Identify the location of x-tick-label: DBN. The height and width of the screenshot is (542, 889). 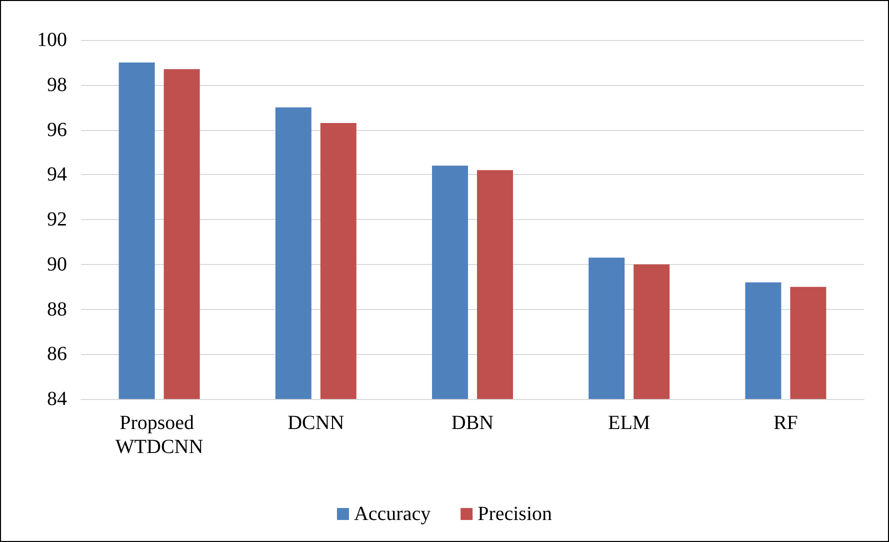
(472, 423).